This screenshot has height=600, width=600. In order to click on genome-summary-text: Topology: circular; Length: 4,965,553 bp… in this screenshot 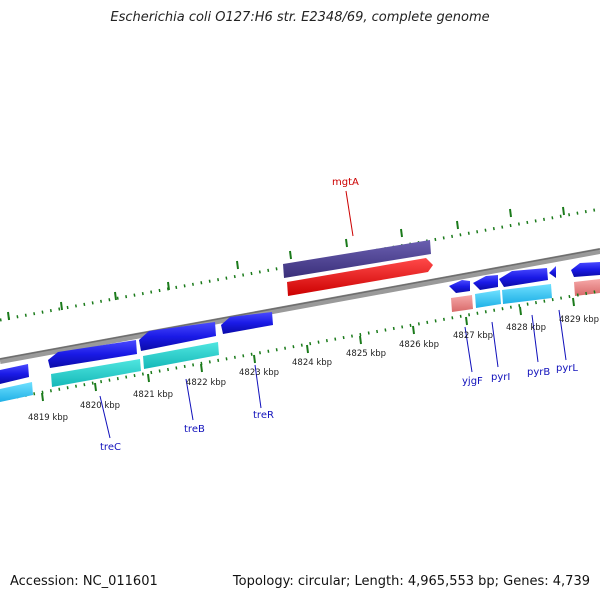, I will do `click(411, 581)`.